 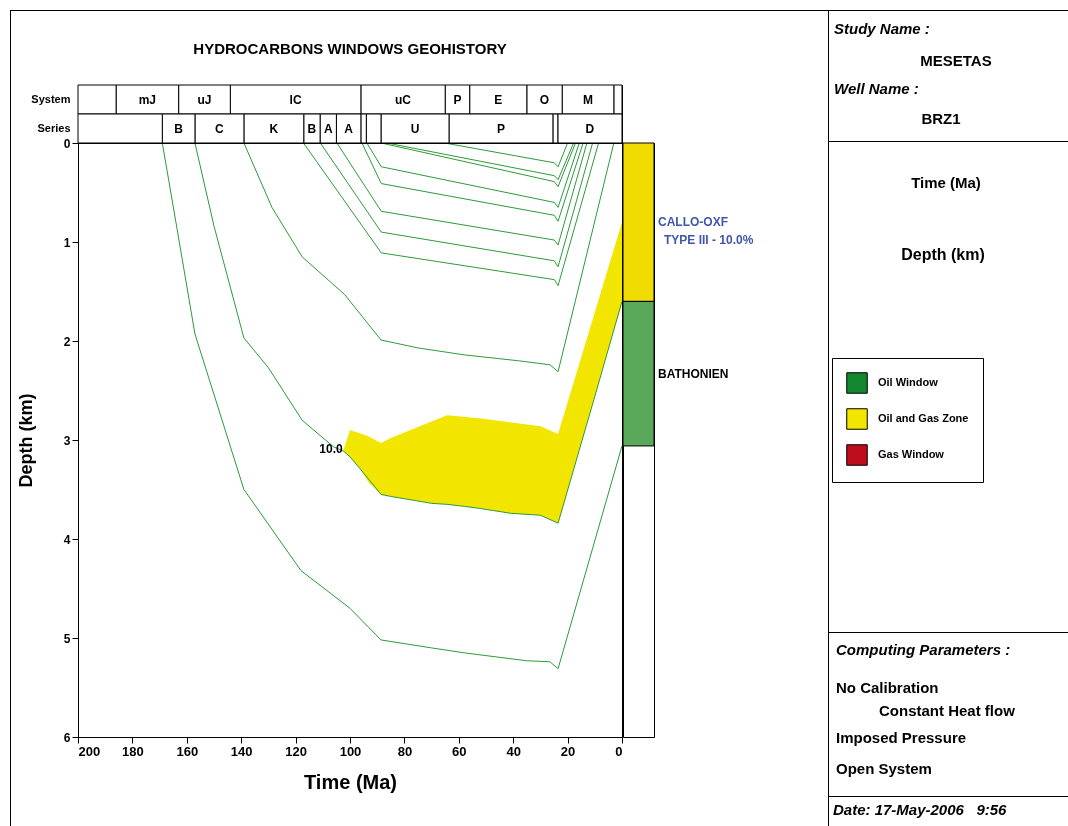 I want to click on legend-label: Oil Window, so click(x=908, y=382).